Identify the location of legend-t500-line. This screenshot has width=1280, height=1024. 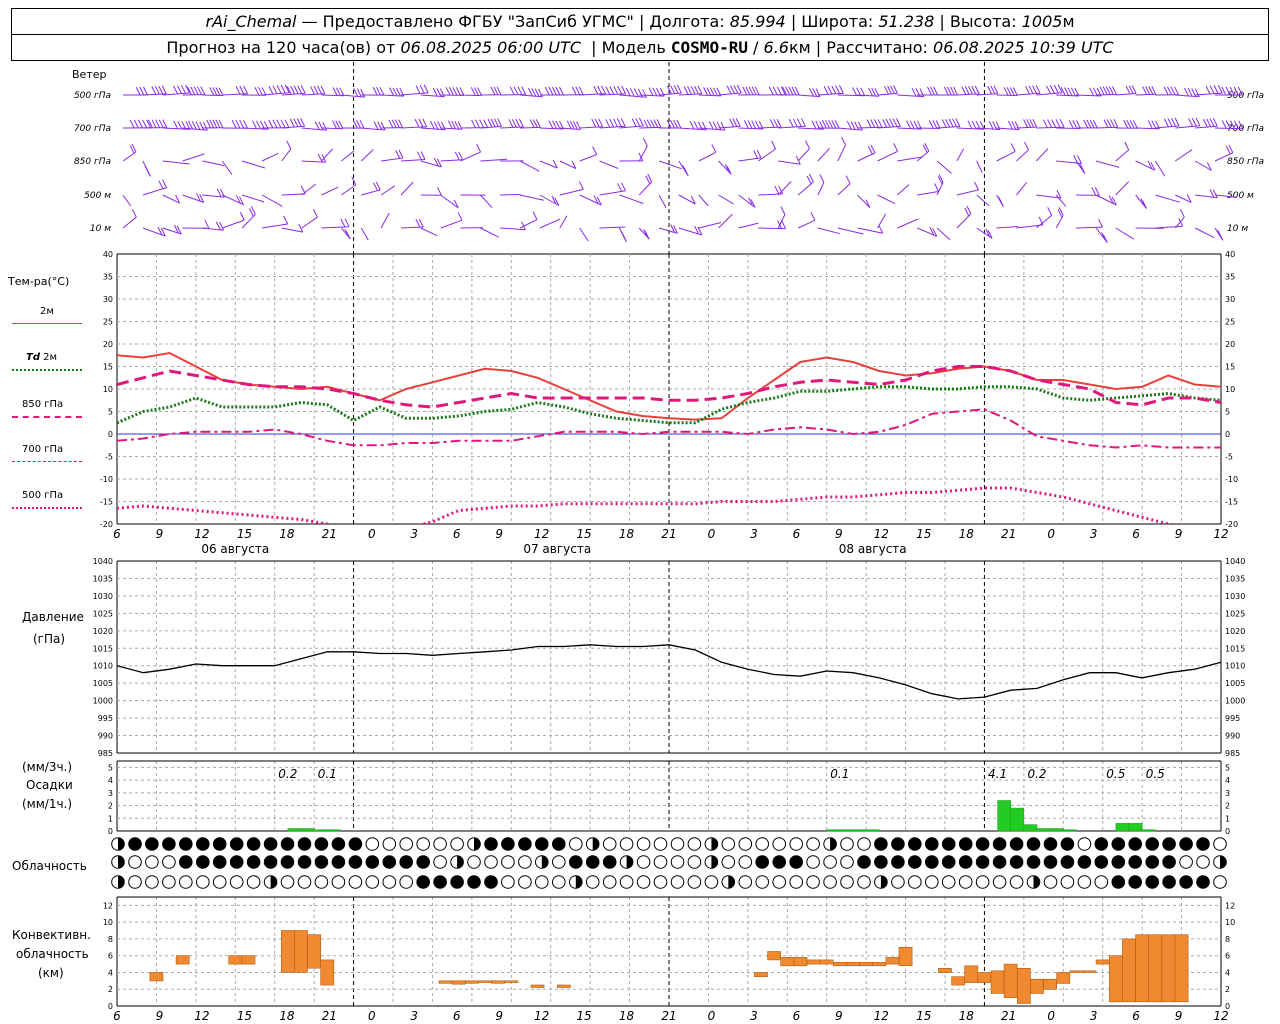
(47, 508).